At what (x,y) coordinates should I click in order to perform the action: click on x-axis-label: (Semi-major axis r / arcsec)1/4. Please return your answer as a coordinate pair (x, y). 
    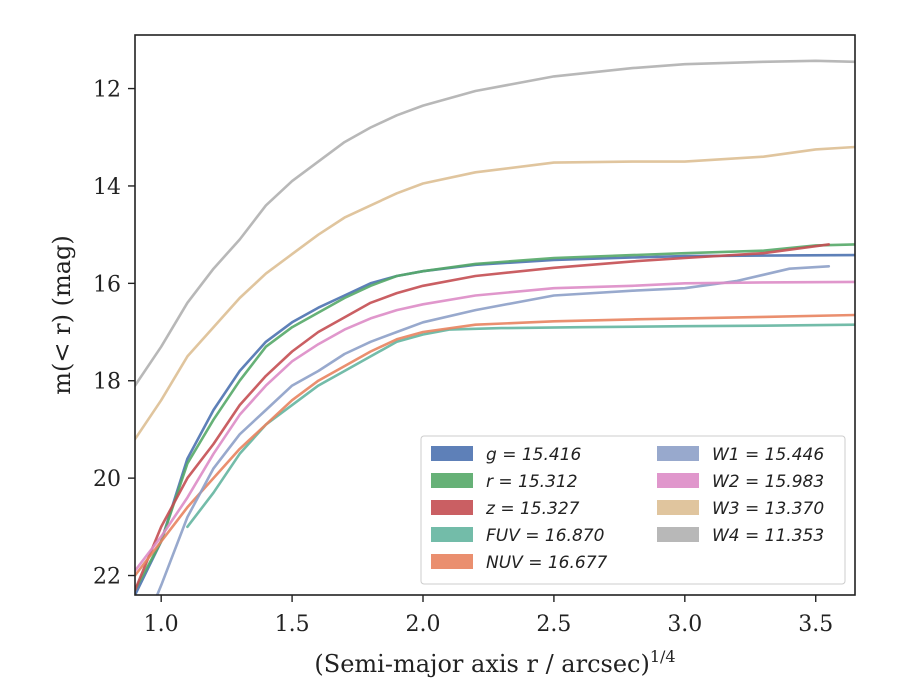
    Looking at the image, I should click on (494, 662).